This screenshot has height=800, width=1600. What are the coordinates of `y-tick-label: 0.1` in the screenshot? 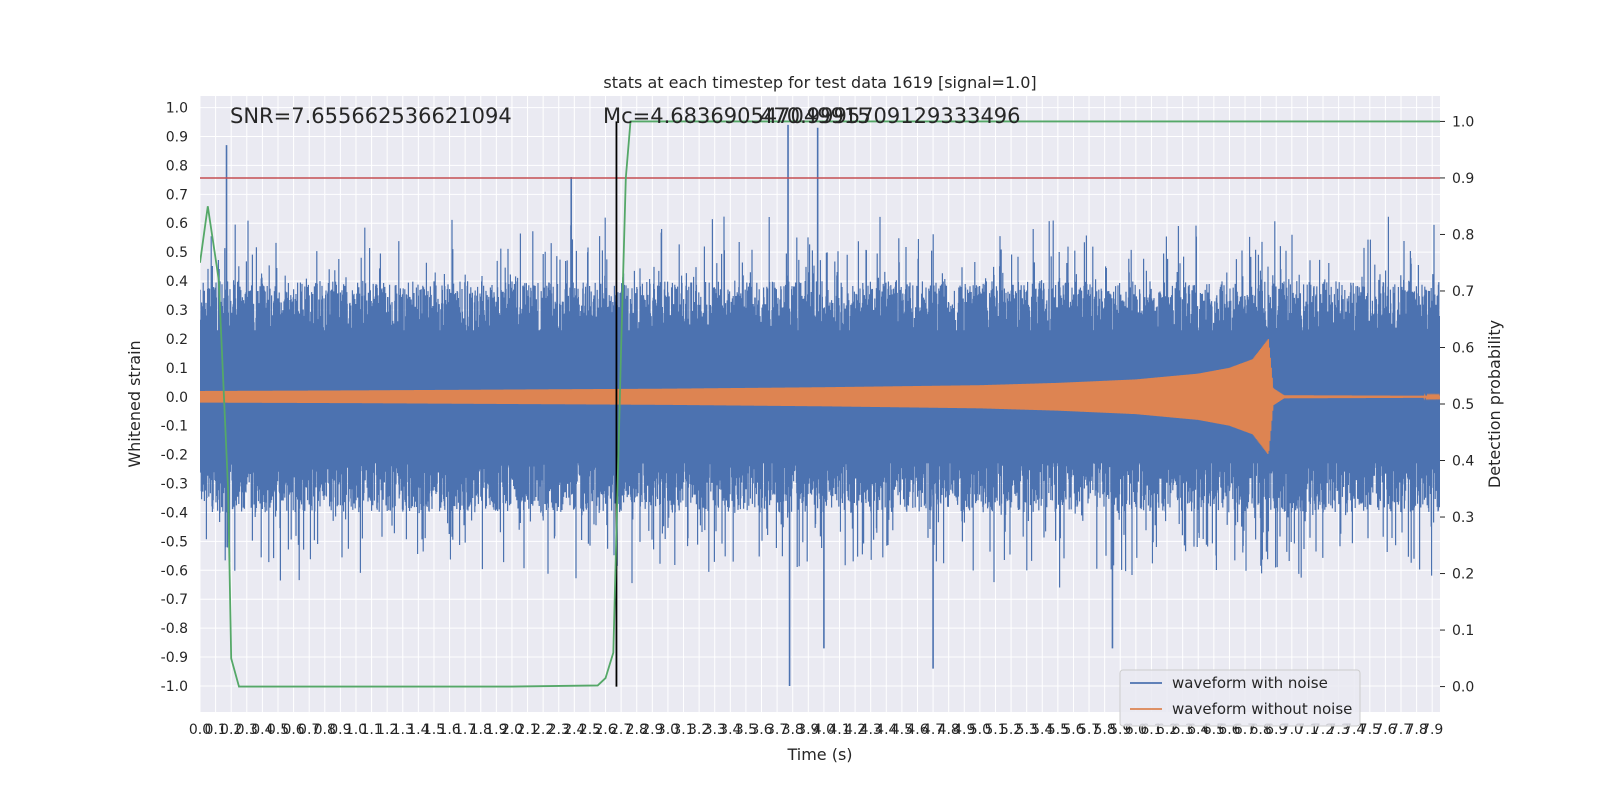 It's located at (177, 369).